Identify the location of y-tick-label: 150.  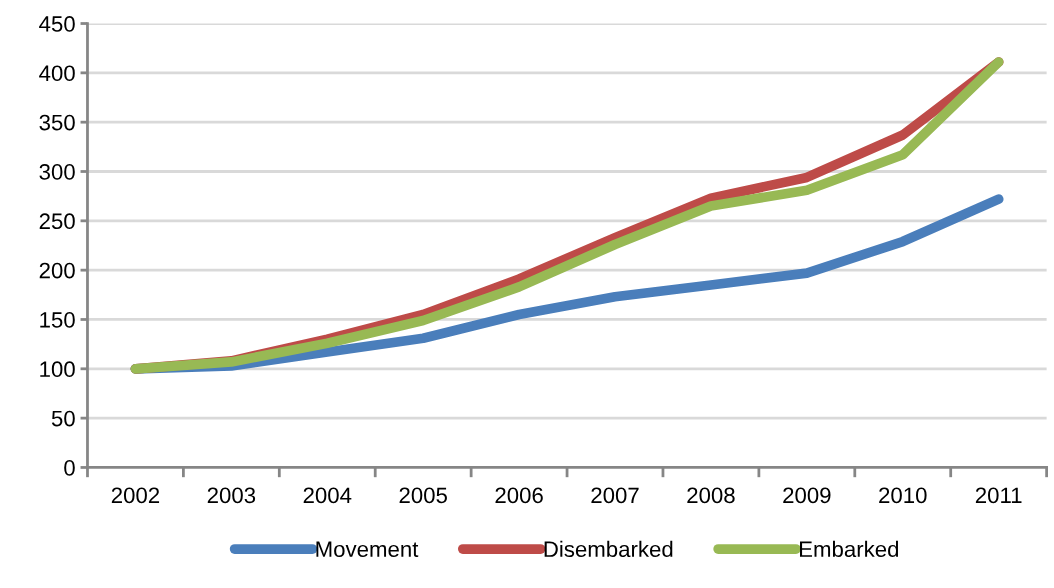
(57, 320).